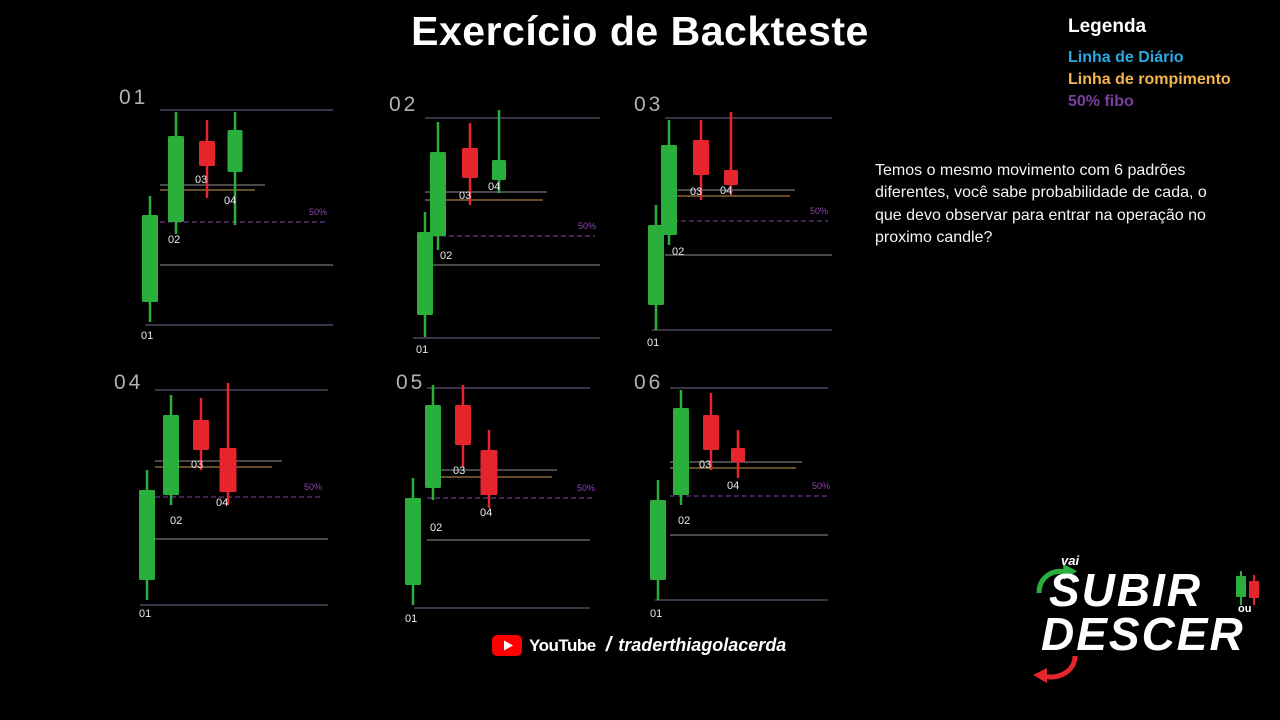 The image size is (1280, 720). I want to click on logo-candles-icon, so click(1248, 591).